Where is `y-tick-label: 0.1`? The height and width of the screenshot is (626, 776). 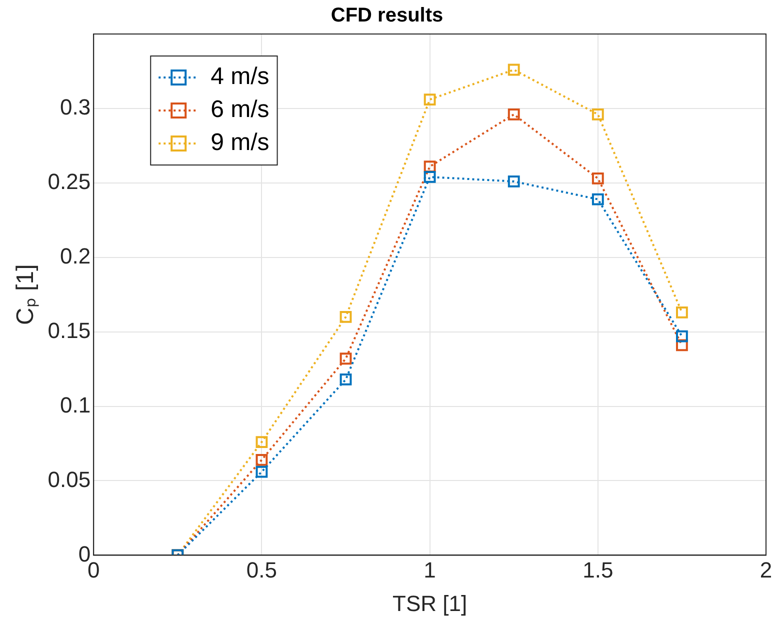 y-tick-label: 0.1 is located at coordinates (75, 405).